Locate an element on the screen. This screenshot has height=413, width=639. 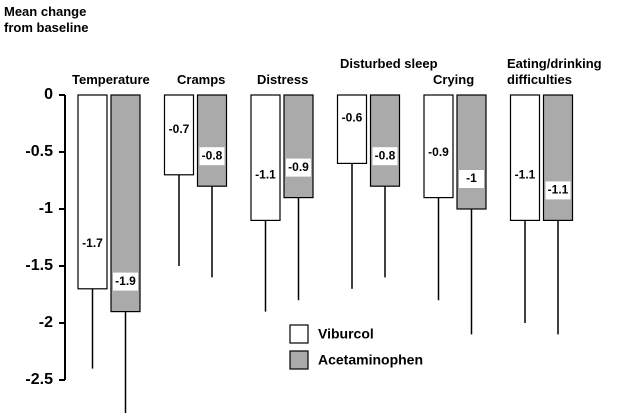
value-label: -1 is located at coordinates (471, 178).